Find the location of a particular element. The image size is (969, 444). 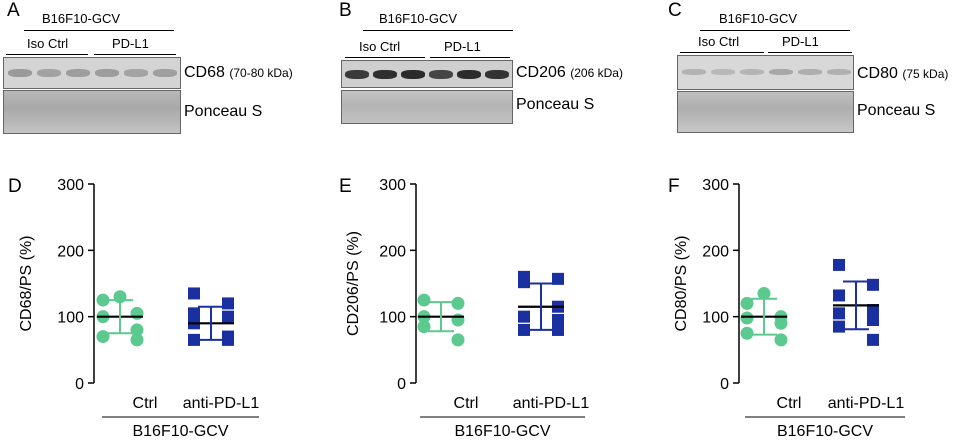

blot-a-protein: CD68 is located at coordinates (204, 72).